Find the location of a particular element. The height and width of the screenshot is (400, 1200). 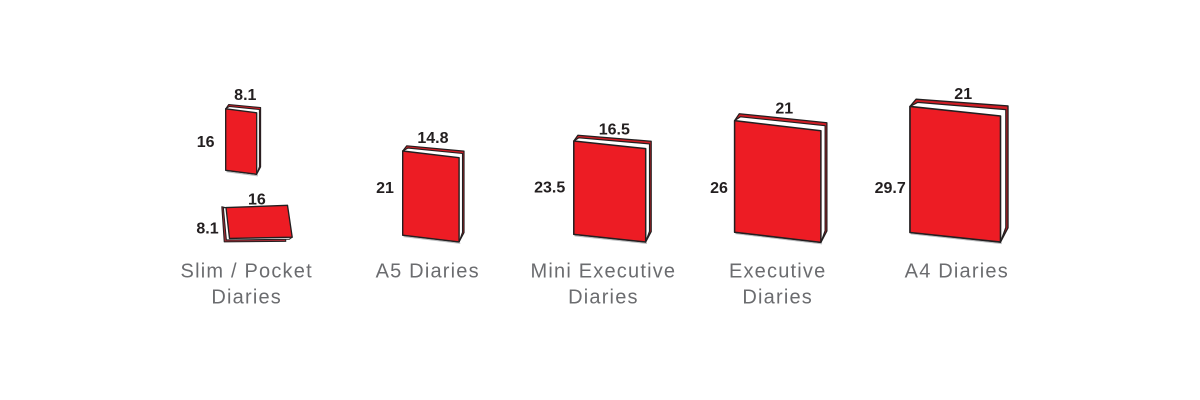

svg-text: Mini Executive is located at coordinates (604, 272).